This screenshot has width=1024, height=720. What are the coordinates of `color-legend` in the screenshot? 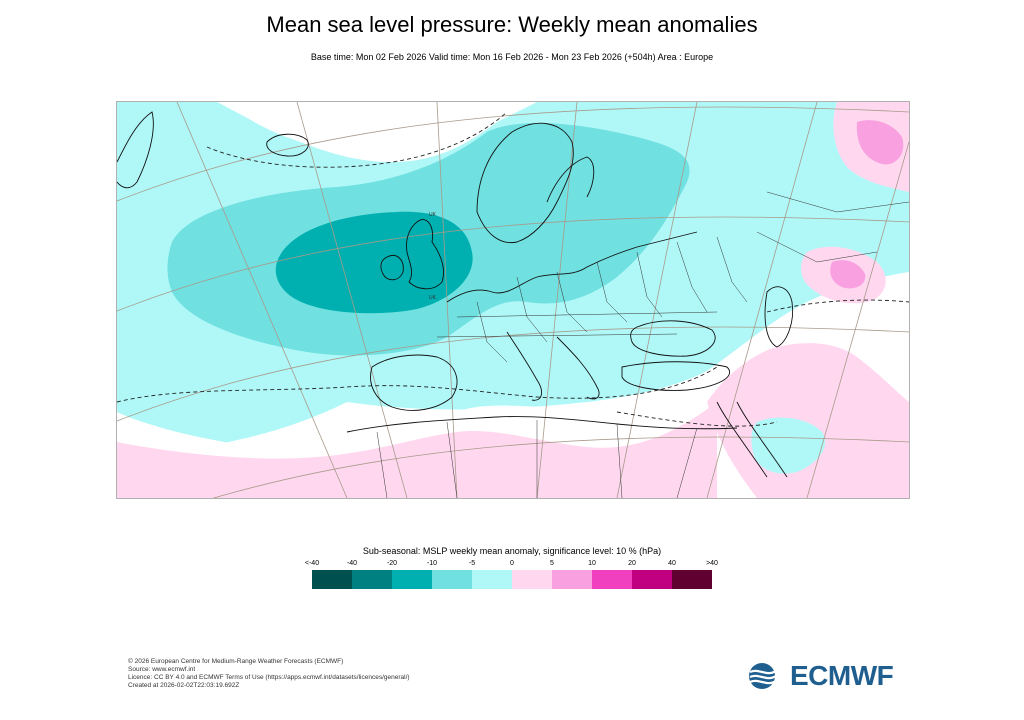 It's located at (512, 579).